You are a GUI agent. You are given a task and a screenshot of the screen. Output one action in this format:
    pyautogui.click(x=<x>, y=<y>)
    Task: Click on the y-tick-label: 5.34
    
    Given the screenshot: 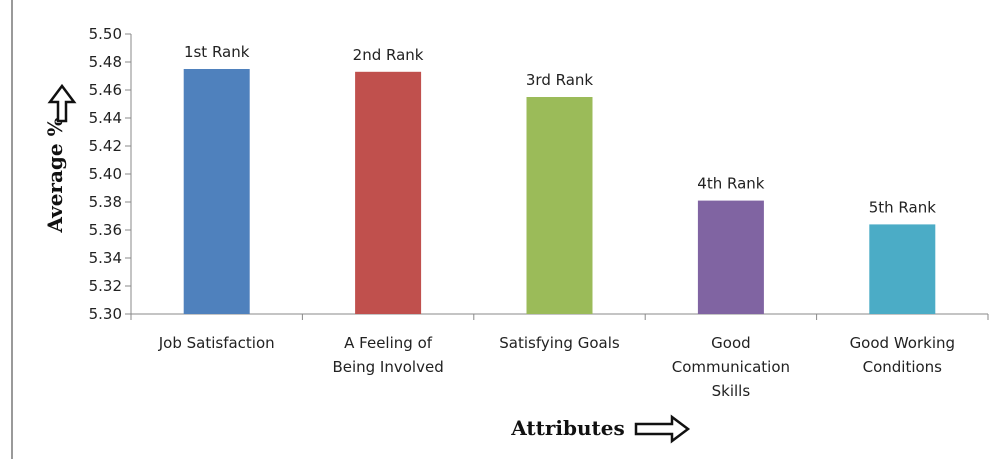 What is the action you would take?
    pyautogui.click(x=105, y=258)
    